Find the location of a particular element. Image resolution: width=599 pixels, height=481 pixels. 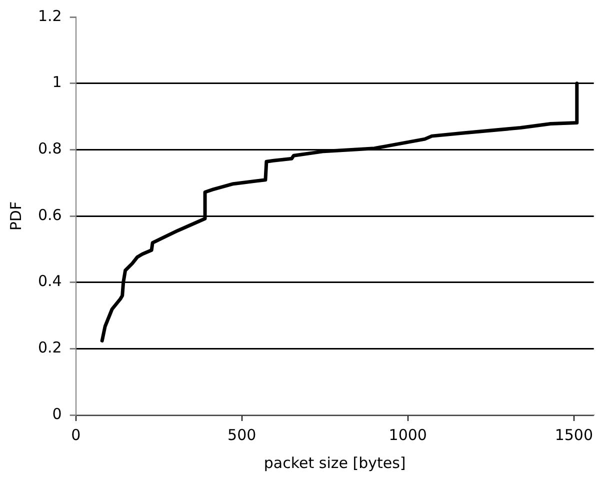

x-tick-label: 500 is located at coordinates (242, 435).